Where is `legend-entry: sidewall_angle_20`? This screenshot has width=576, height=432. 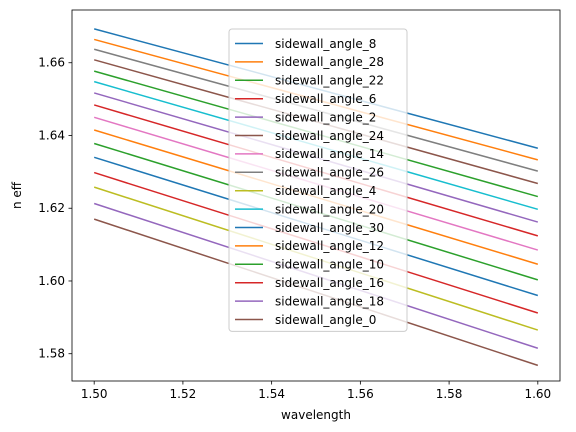 legend-entry: sidewall_angle_20 is located at coordinates (329, 209).